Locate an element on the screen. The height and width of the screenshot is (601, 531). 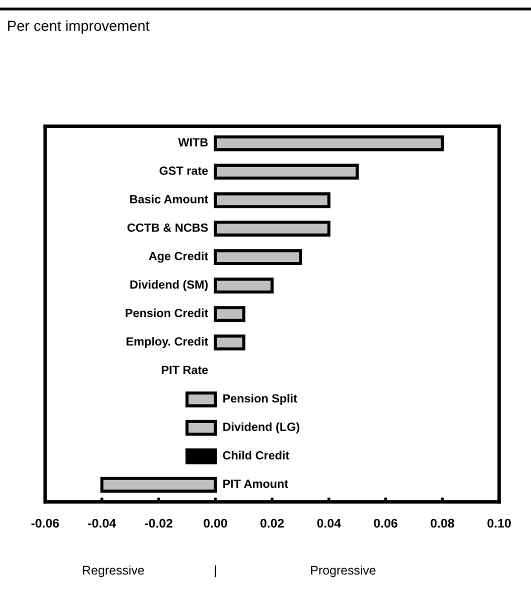
x-tick-label: -0.04 is located at coordinates (102, 523).